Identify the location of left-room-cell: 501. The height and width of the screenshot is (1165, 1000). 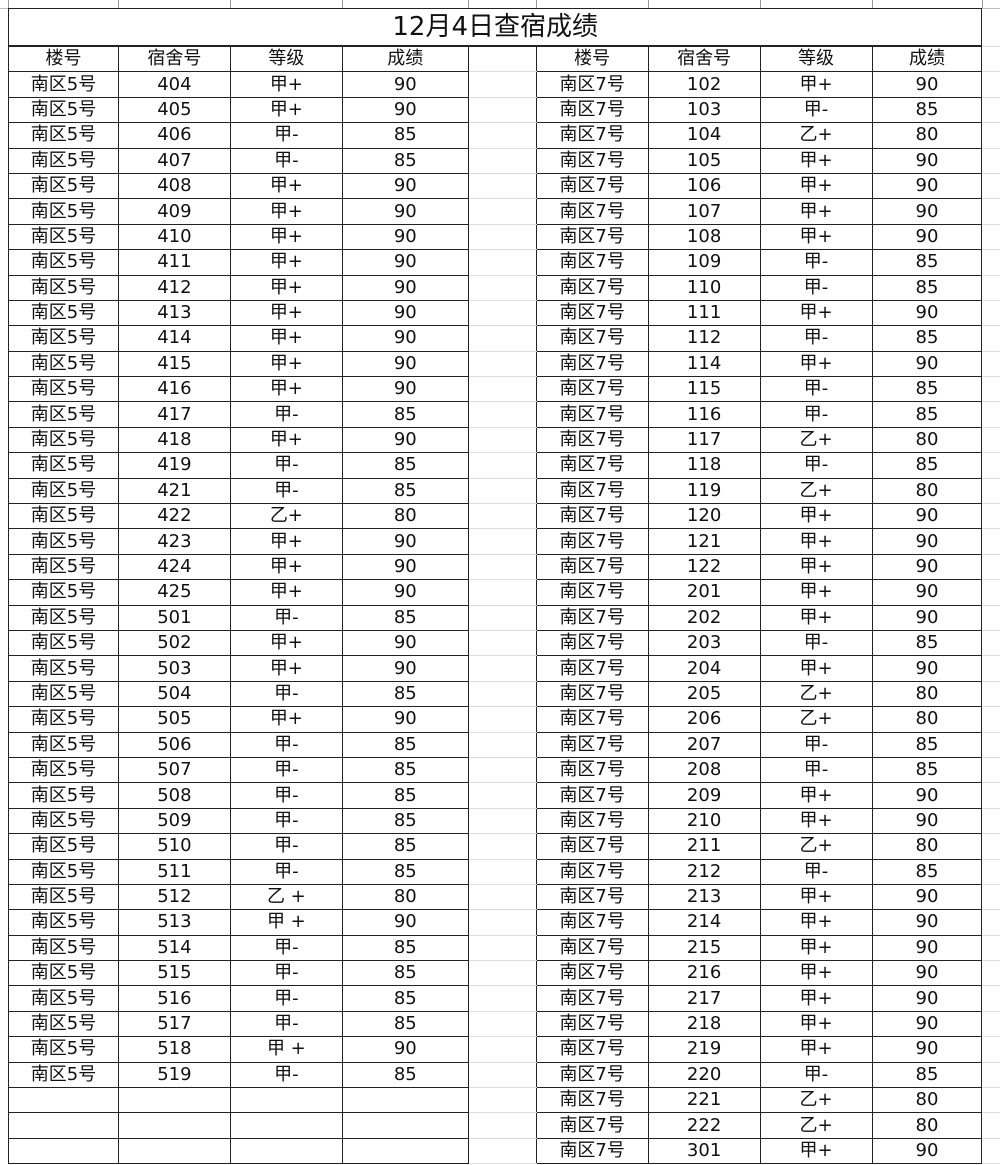
(174, 617).